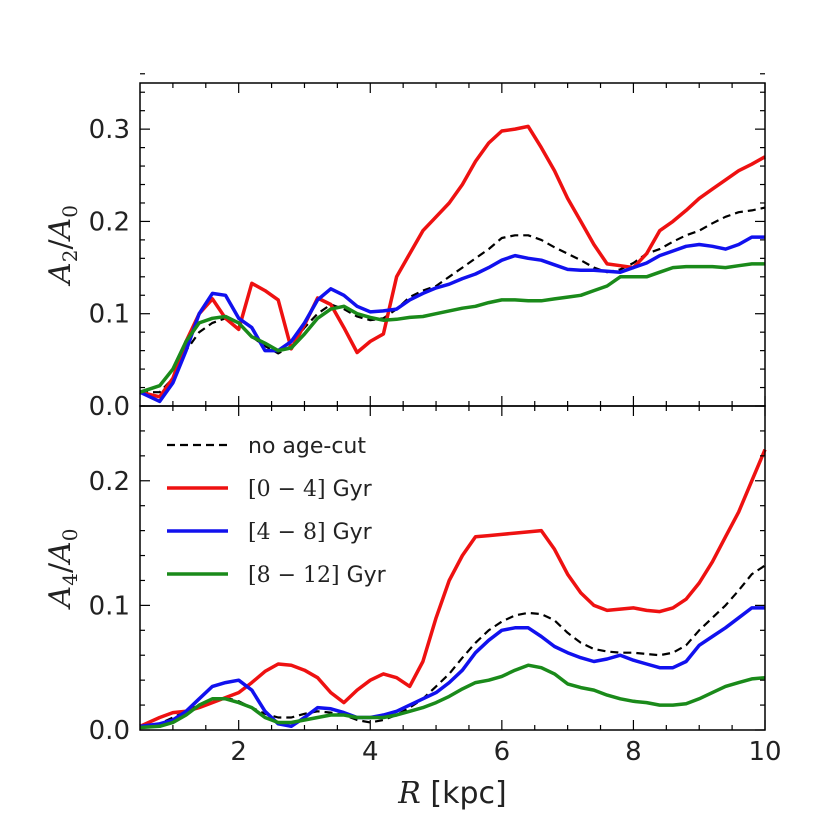 Image resolution: width=830 pixels, height=830 pixels. I want to click on bottom-xtick-label: 6, so click(502, 752).